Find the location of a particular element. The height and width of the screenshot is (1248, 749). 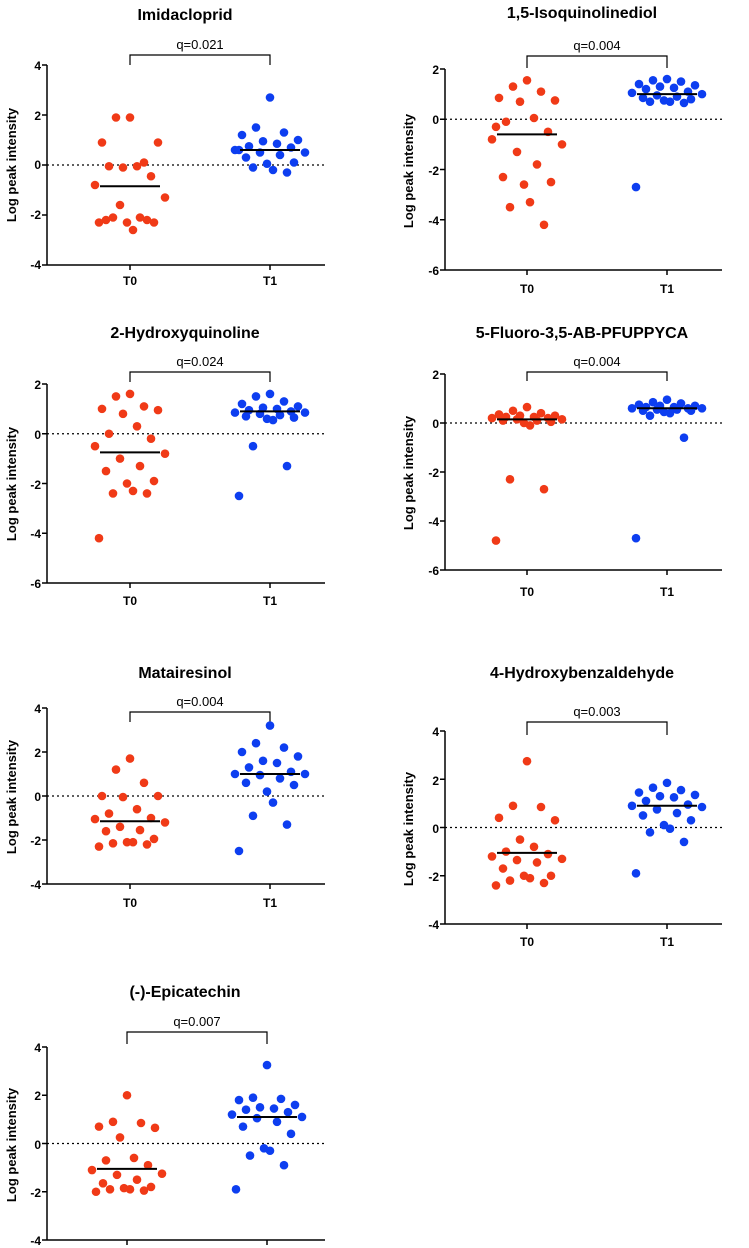

q-label: q=0.003 is located at coordinates (596, 711).